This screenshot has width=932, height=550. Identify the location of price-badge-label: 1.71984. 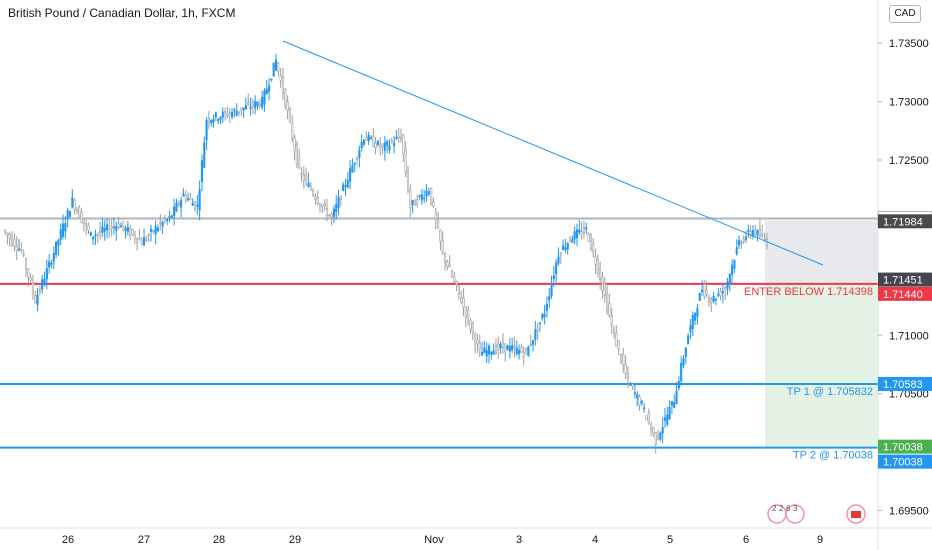
(903, 222).